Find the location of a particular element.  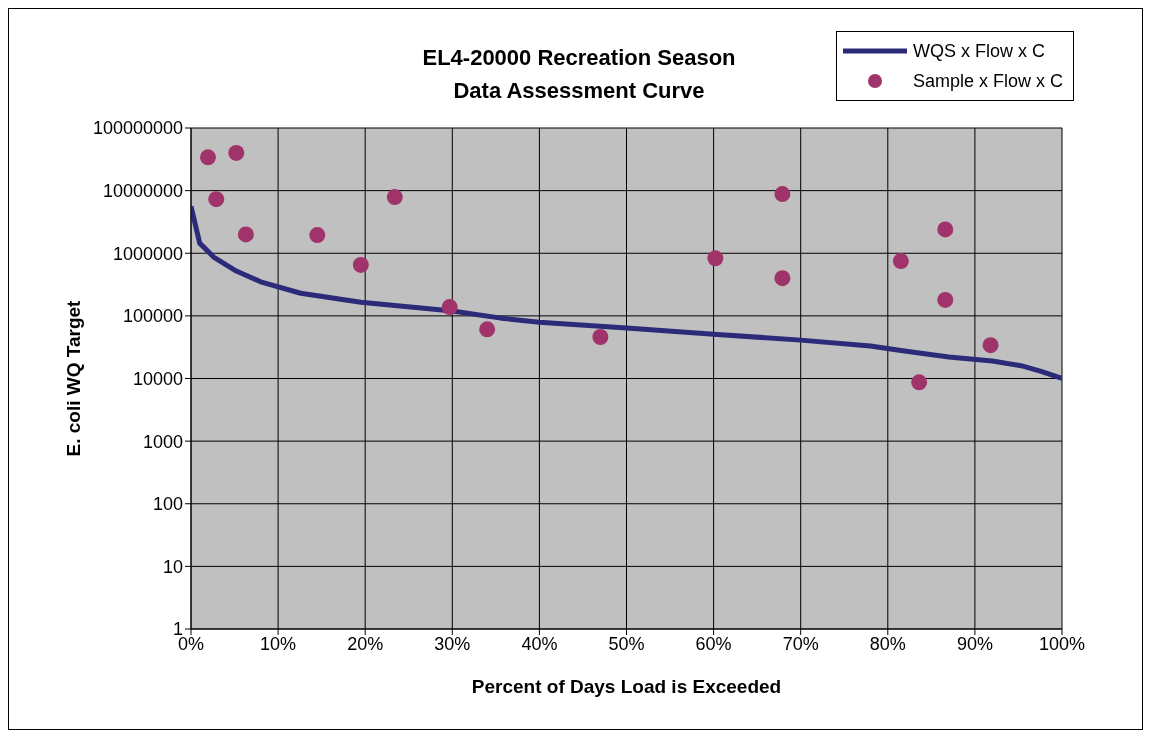

y-tick-label: 1000000 is located at coordinates (147, 253).